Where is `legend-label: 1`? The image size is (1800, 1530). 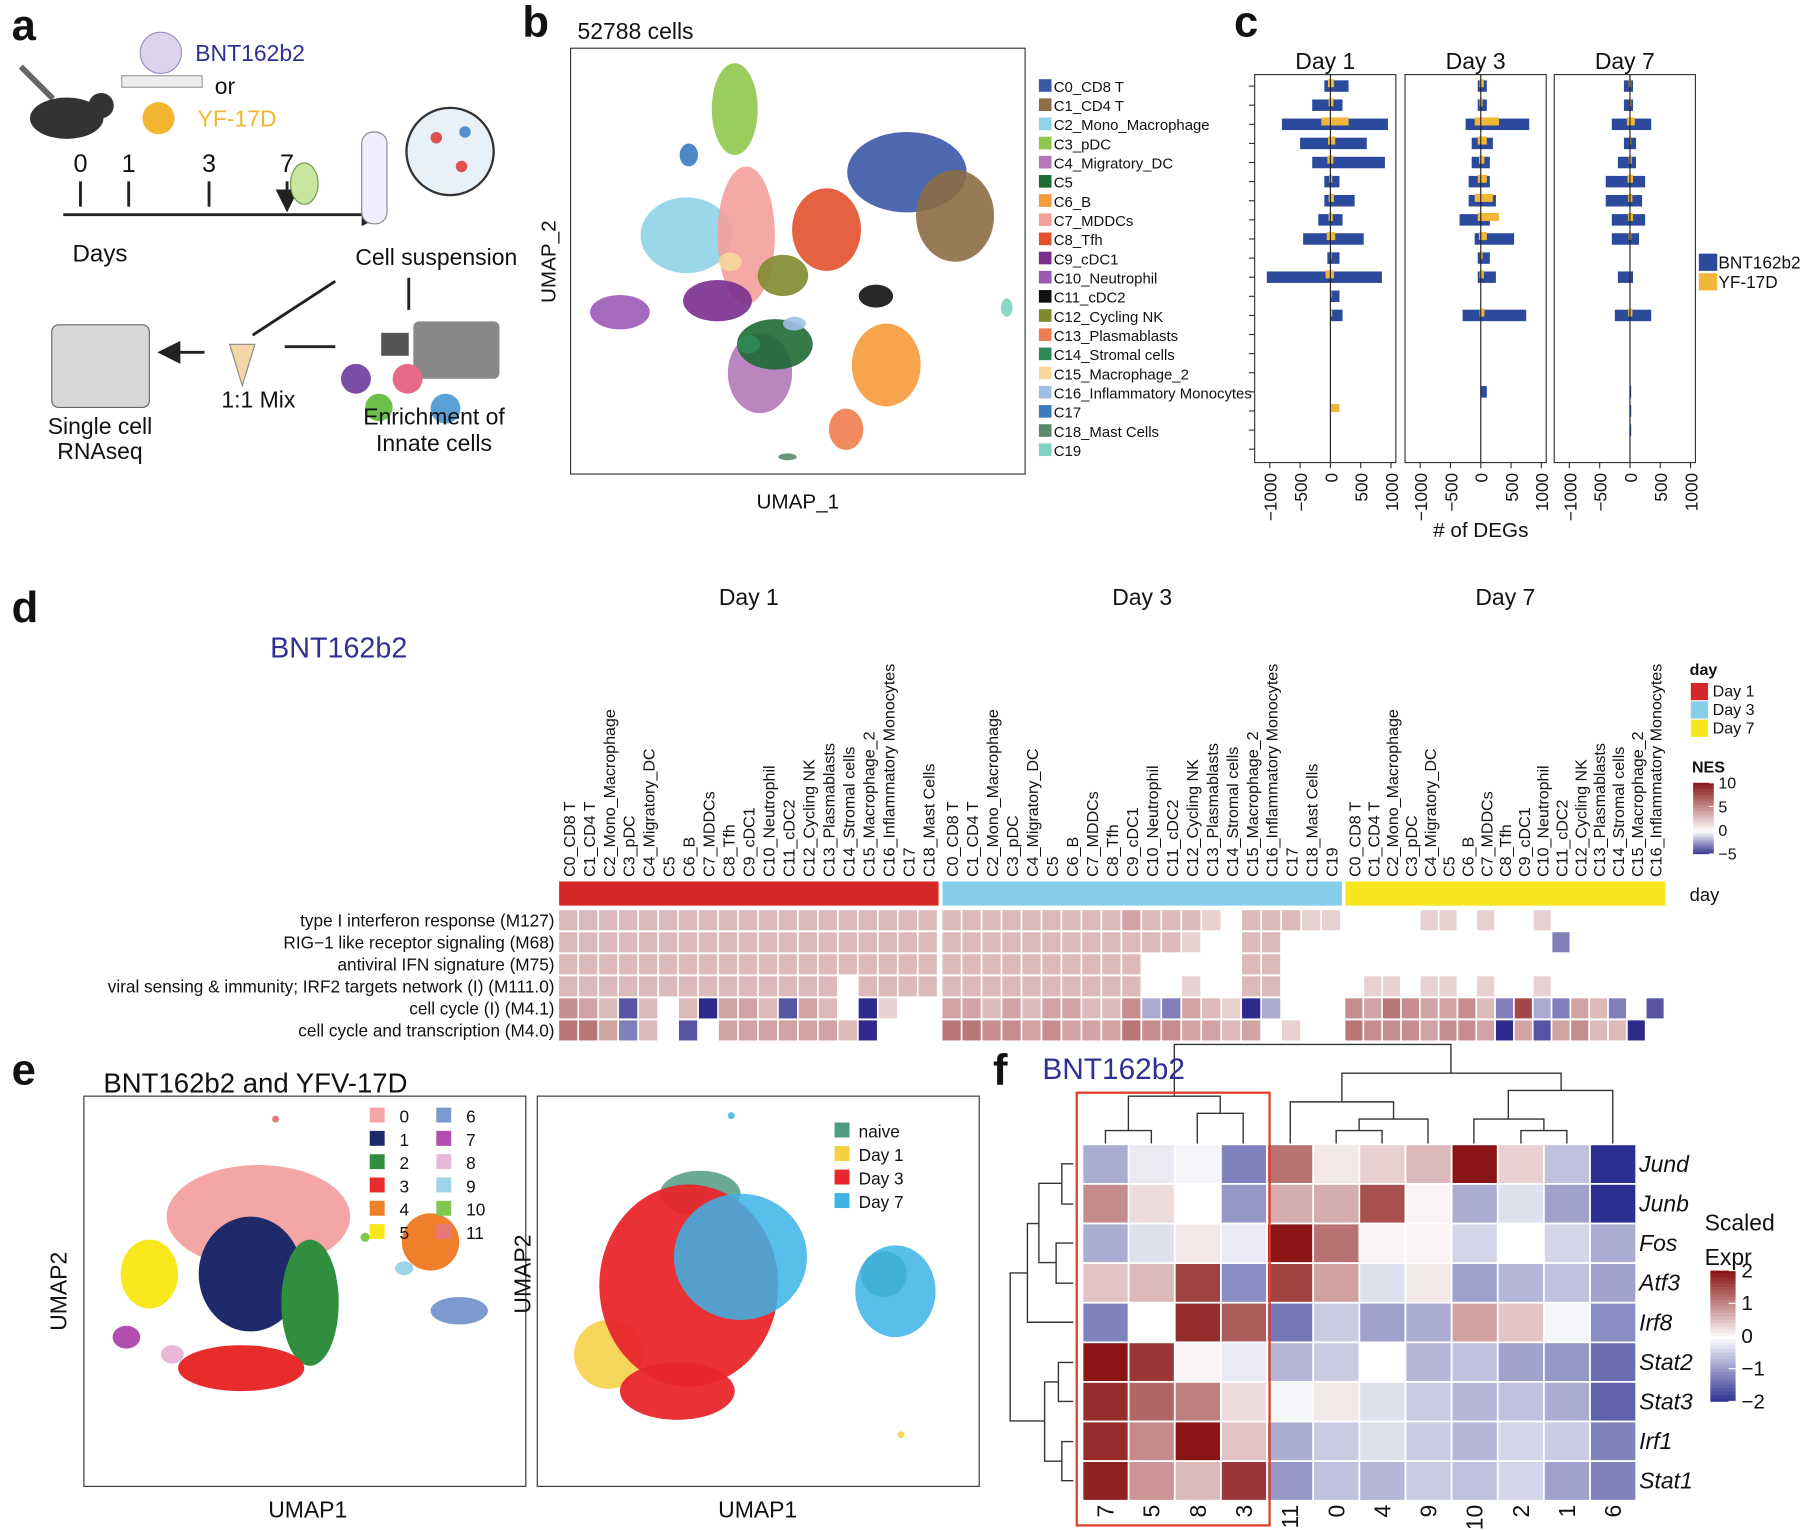
legend-label: 1 is located at coordinates (405, 1140).